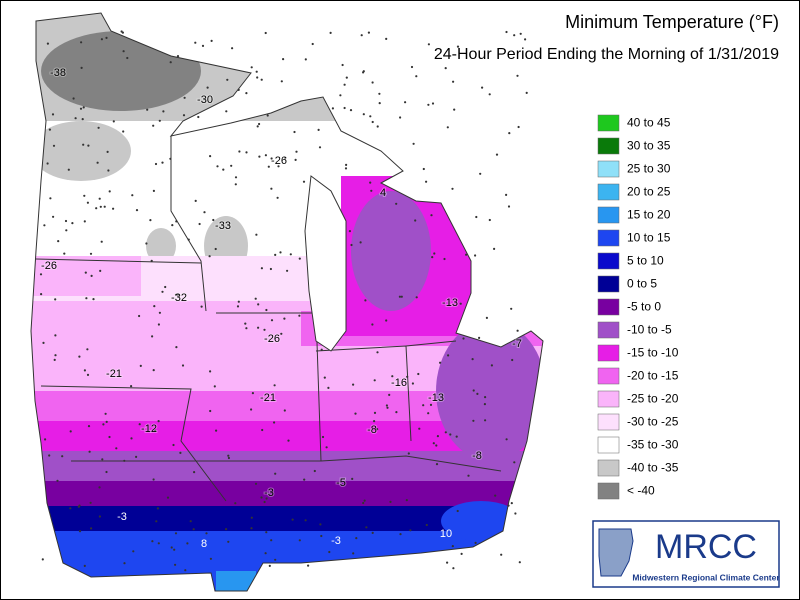 The height and width of the screenshot is (600, 800). Describe the element at coordinates (653, 468) in the screenshot. I see `legend-label: -40 to -35` at that location.